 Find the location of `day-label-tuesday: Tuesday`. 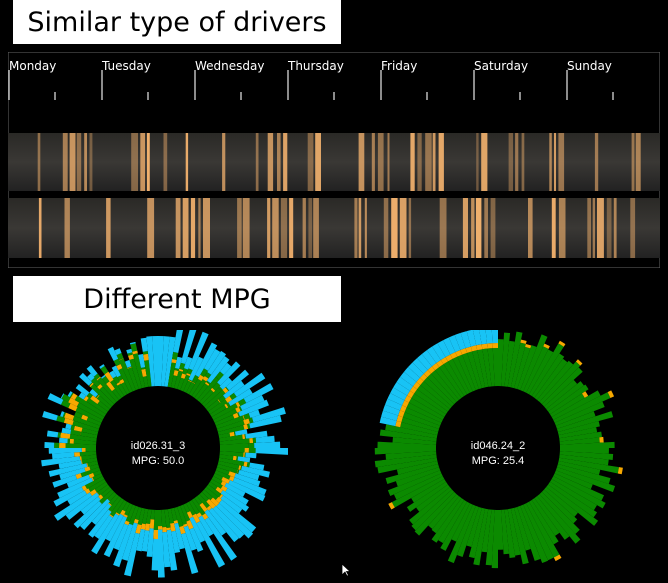

day-label-tuesday: Tuesday is located at coordinates (126, 66).